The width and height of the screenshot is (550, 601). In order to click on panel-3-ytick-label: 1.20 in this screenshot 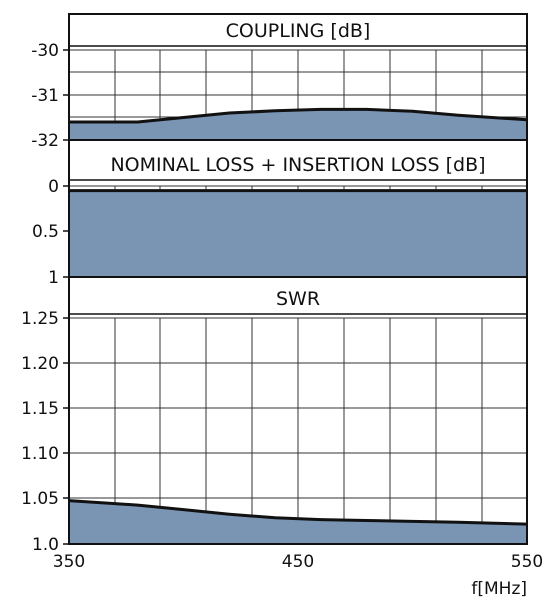, I will do `click(40, 364)`.